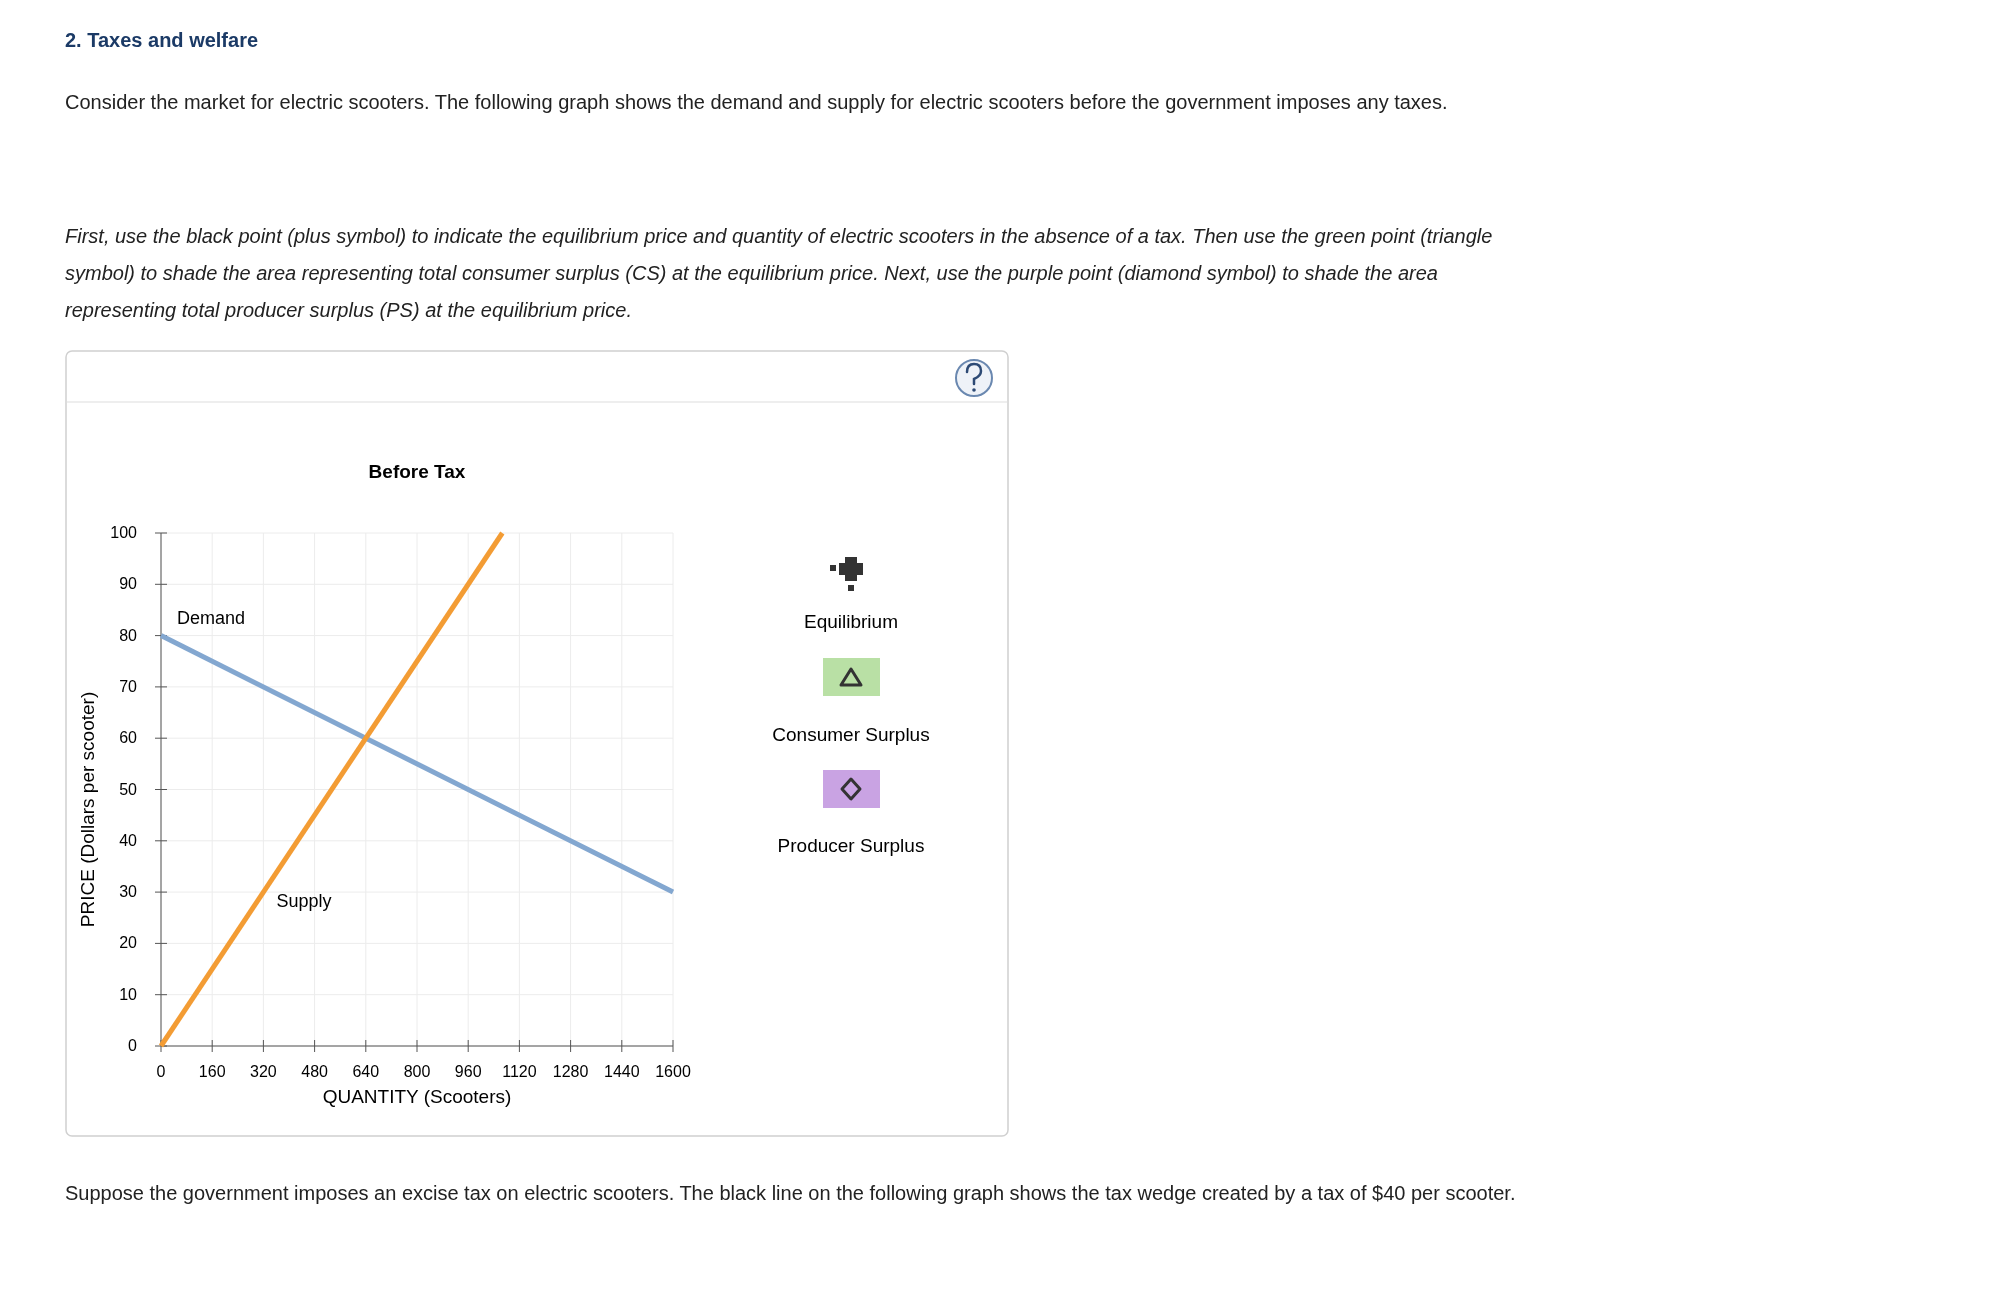 The image size is (2014, 1310). Describe the element at coordinates (128, 789) in the screenshot. I see `y-tick-label: 50` at that location.